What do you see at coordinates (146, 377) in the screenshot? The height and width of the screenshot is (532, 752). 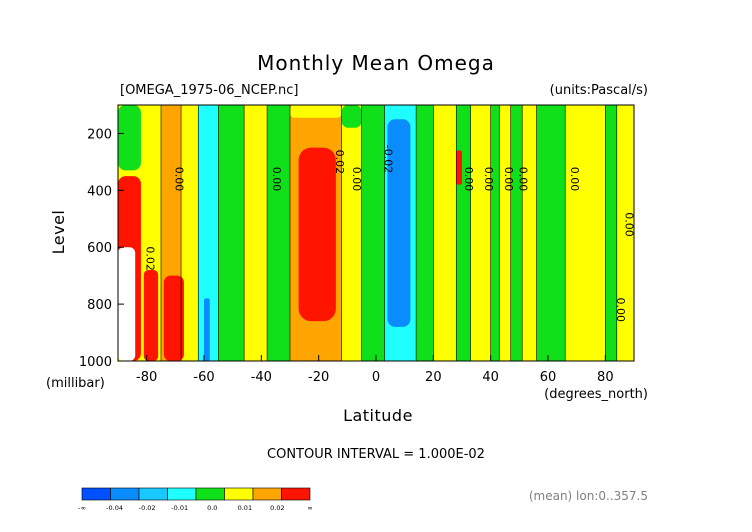 I see `x-tick-label: -80` at bounding box center [146, 377].